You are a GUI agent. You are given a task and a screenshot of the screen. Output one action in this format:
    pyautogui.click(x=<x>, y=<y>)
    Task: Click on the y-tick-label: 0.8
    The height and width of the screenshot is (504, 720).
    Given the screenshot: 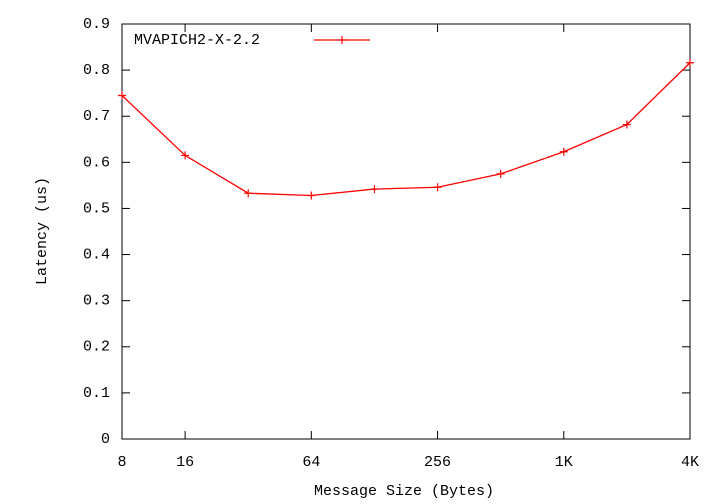 What is the action you would take?
    pyautogui.click(x=96, y=70)
    